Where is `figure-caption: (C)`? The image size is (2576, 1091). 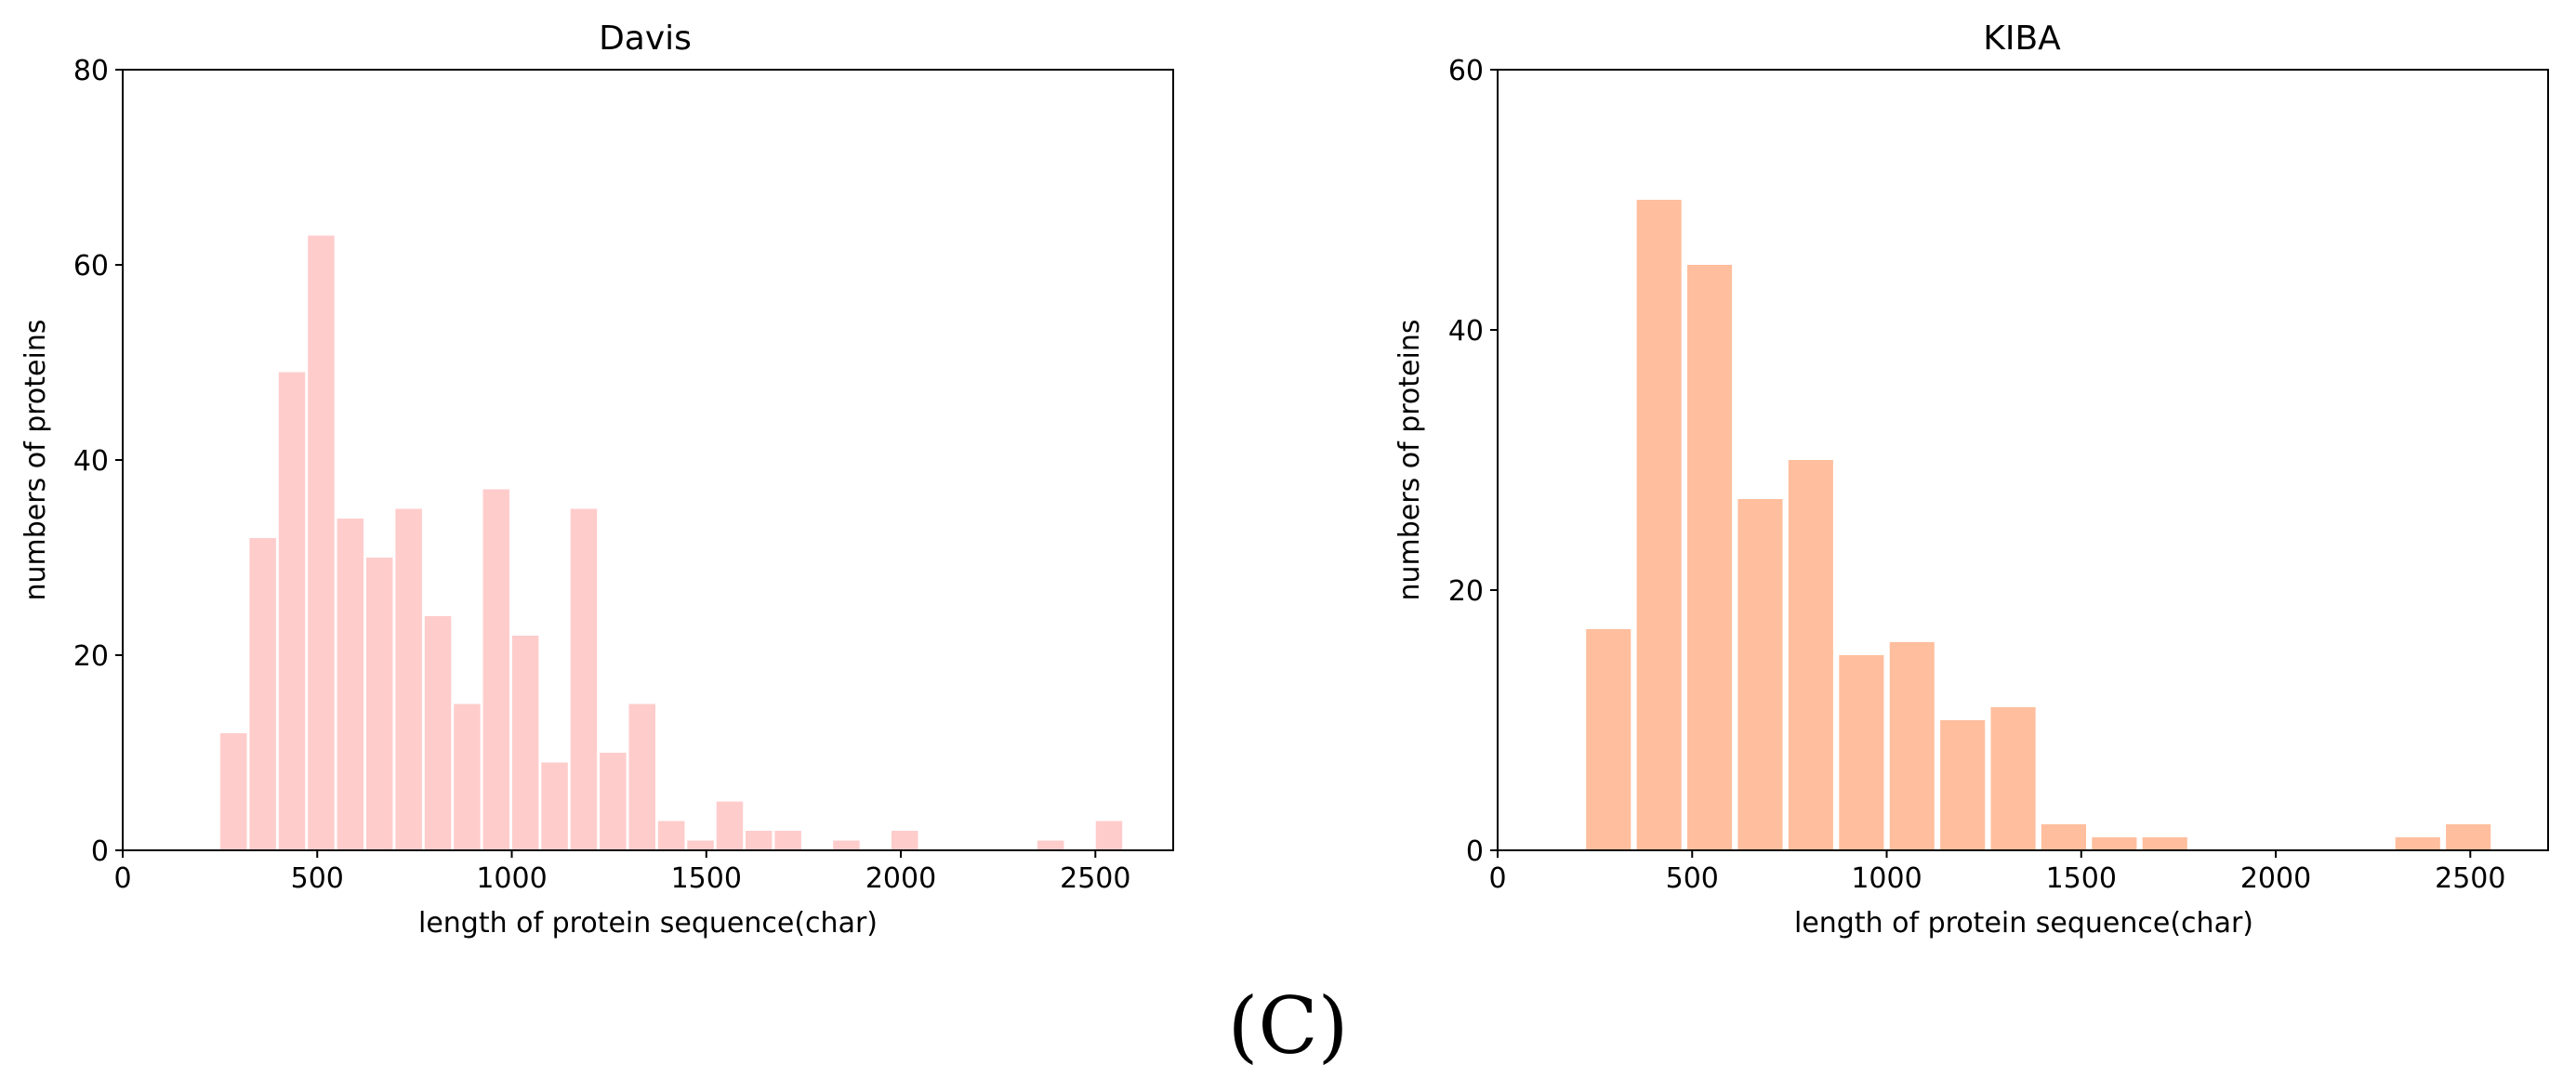 figure-caption: (C) is located at coordinates (1288, 1025).